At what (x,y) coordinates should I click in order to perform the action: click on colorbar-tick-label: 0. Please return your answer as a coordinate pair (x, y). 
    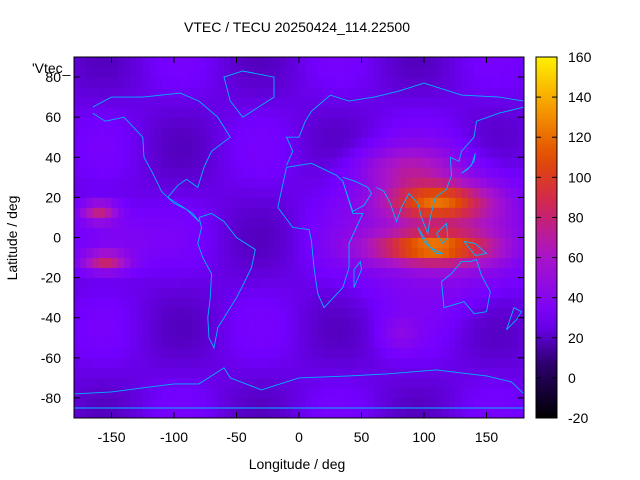
    Looking at the image, I should click on (572, 378).